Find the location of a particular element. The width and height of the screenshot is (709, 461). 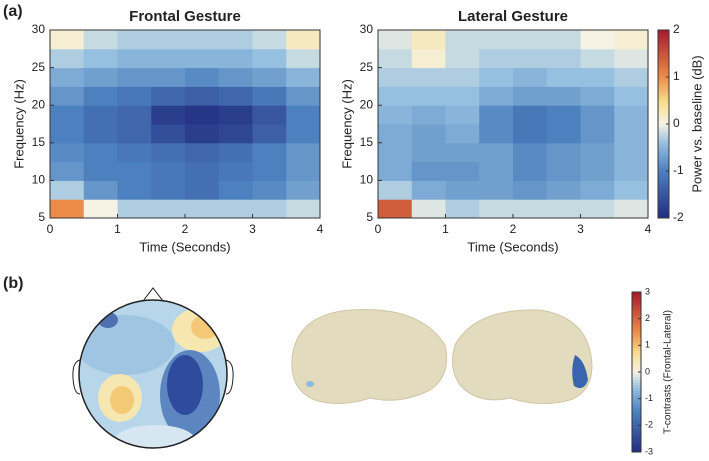

chart-title: Lateral Gesture is located at coordinates (513, 16).